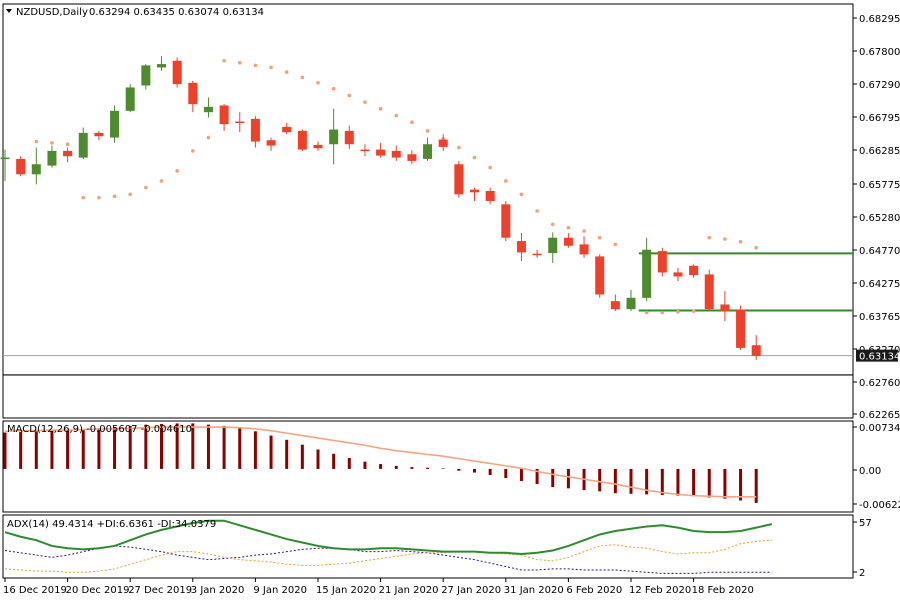 This screenshot has width=900, height=604. I want to click on price-tick-label: 0.63765, so click(879, 317).